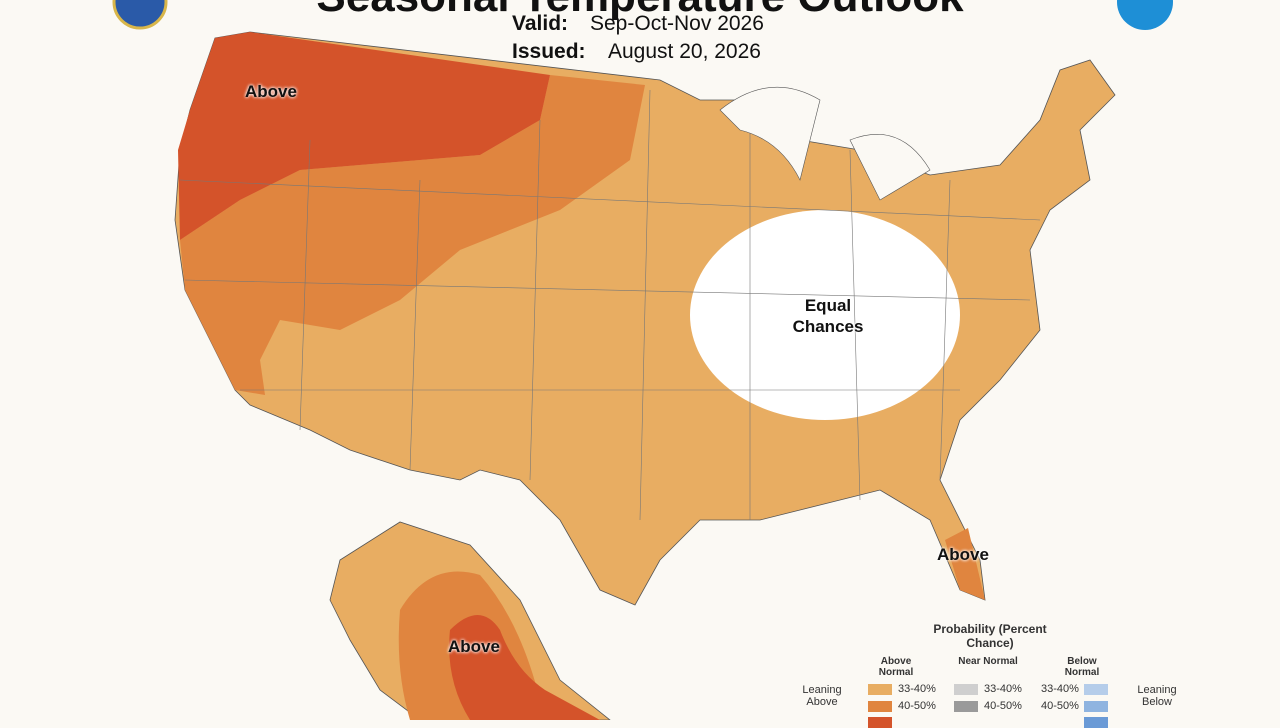  Describe the element at coordinates (1157, 696) in the screenshot. I see `legend-note: Leaning Below` at that location.